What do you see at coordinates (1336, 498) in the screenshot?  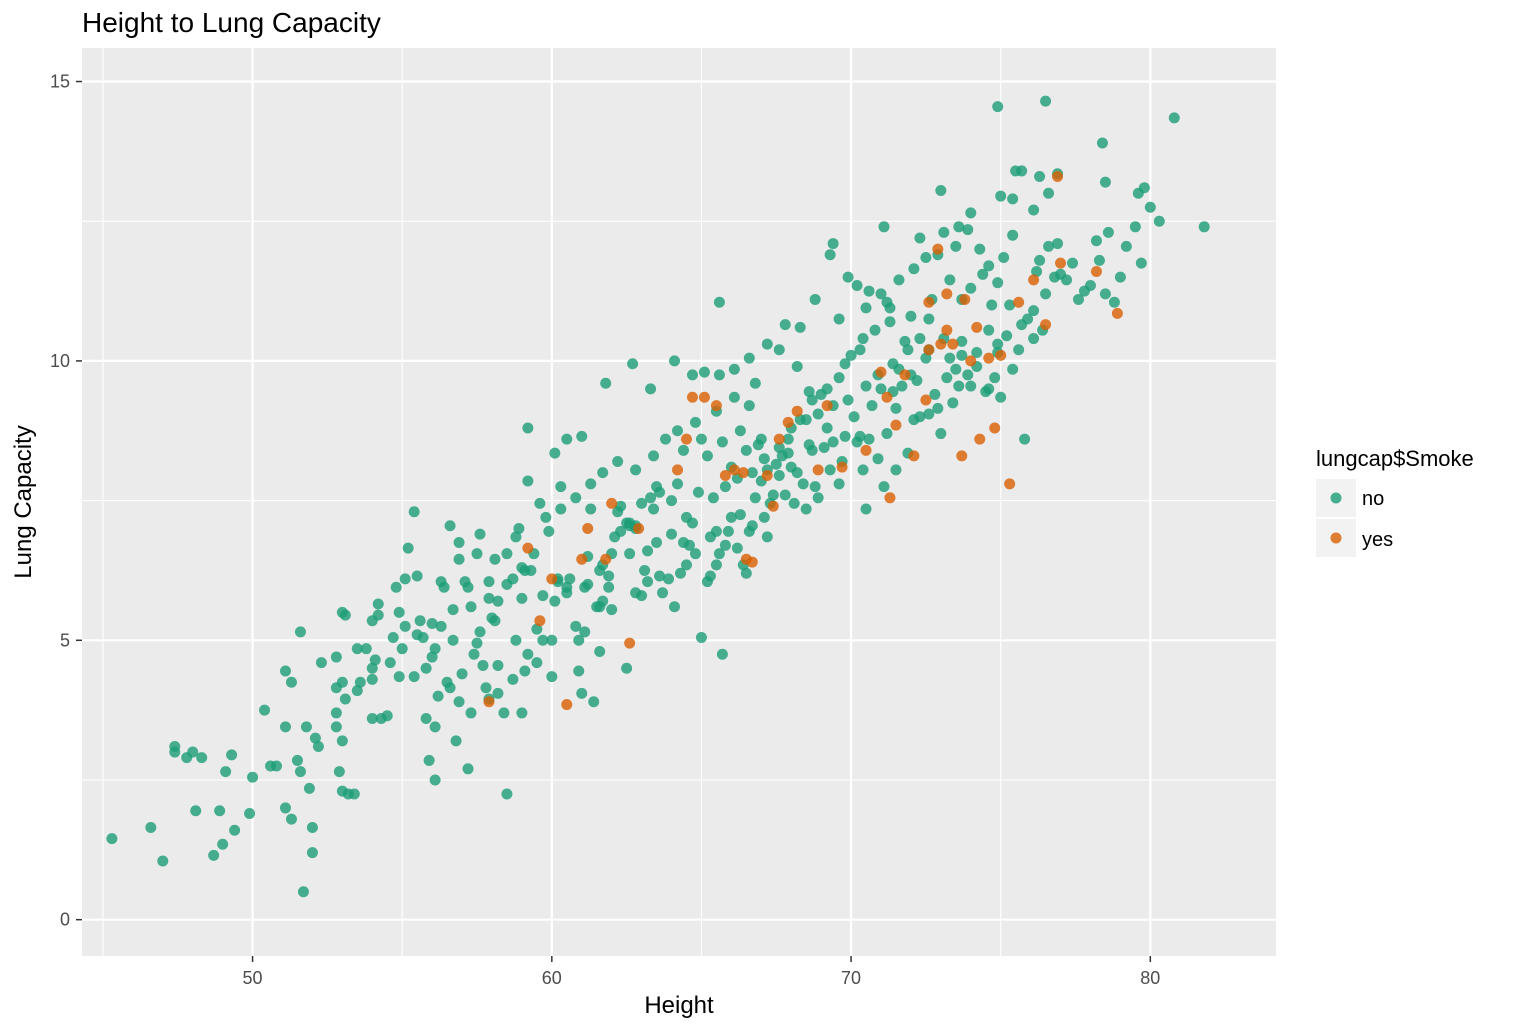 I see `legend-marker-no` at bounding box center [1336, 498].